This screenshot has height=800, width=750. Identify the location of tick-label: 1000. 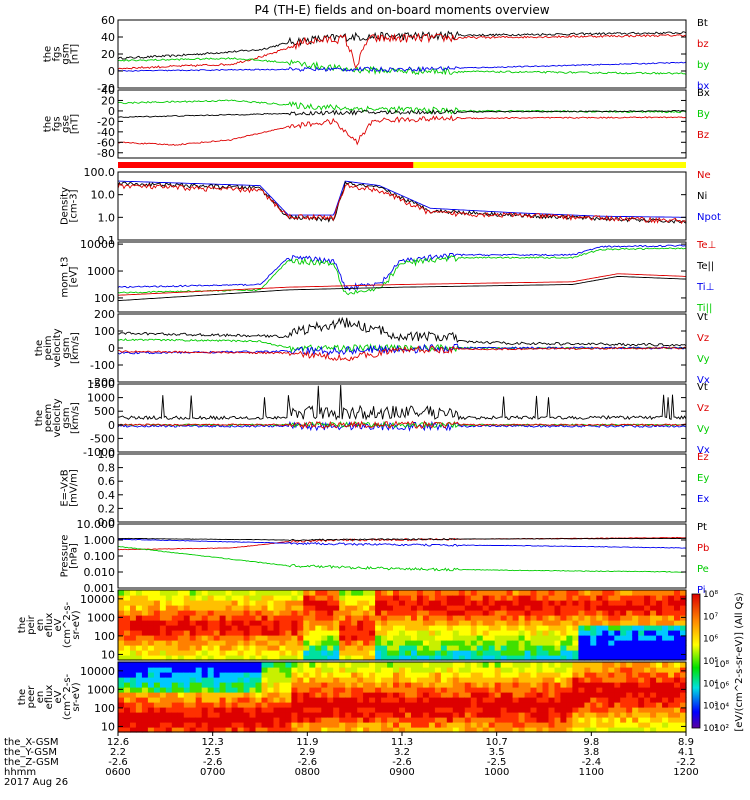
(101, 617).